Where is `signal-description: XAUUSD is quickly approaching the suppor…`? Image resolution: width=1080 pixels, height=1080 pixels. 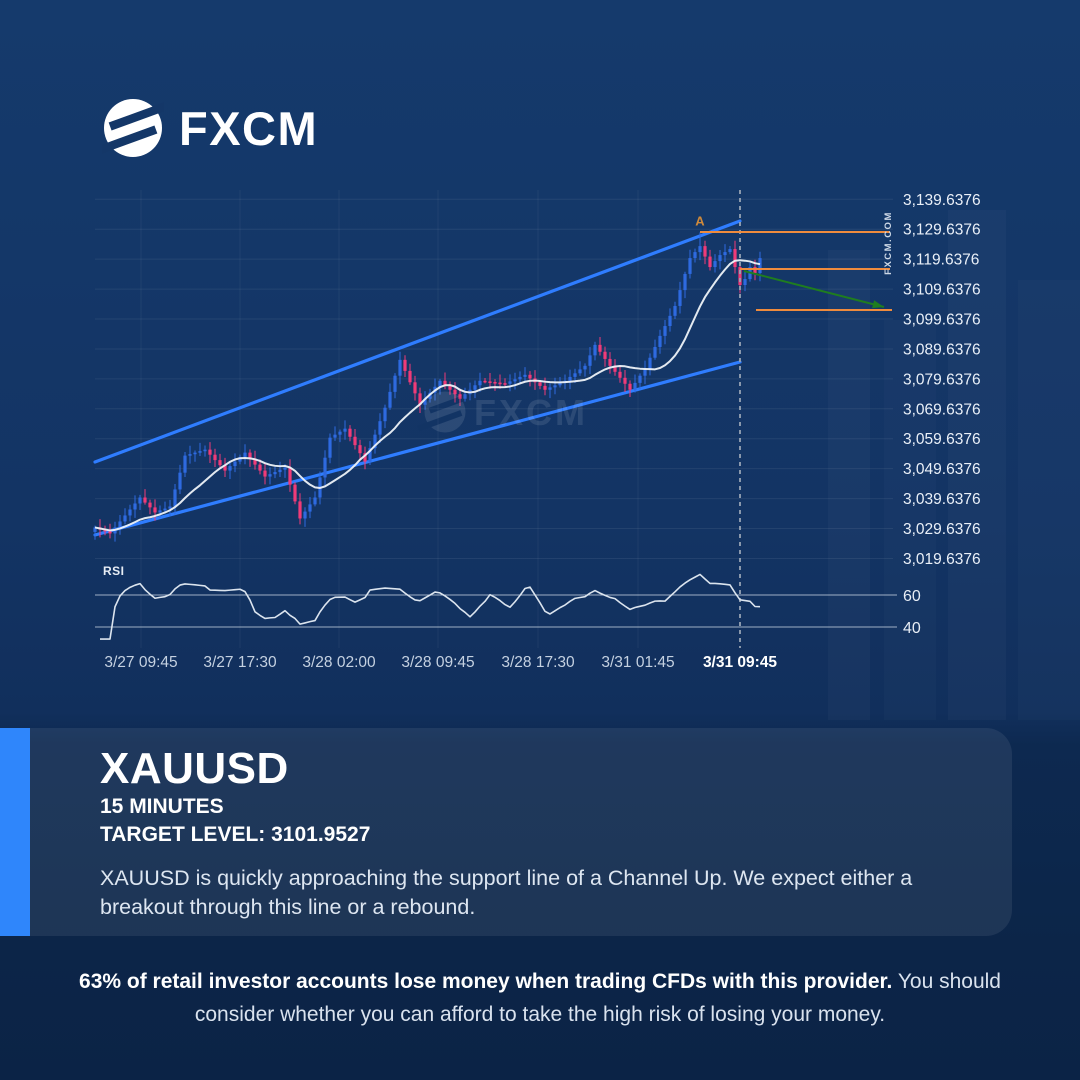
signal-description: XAUUSD is quickly approaching the suppor… is located at coordinates (506, 892).